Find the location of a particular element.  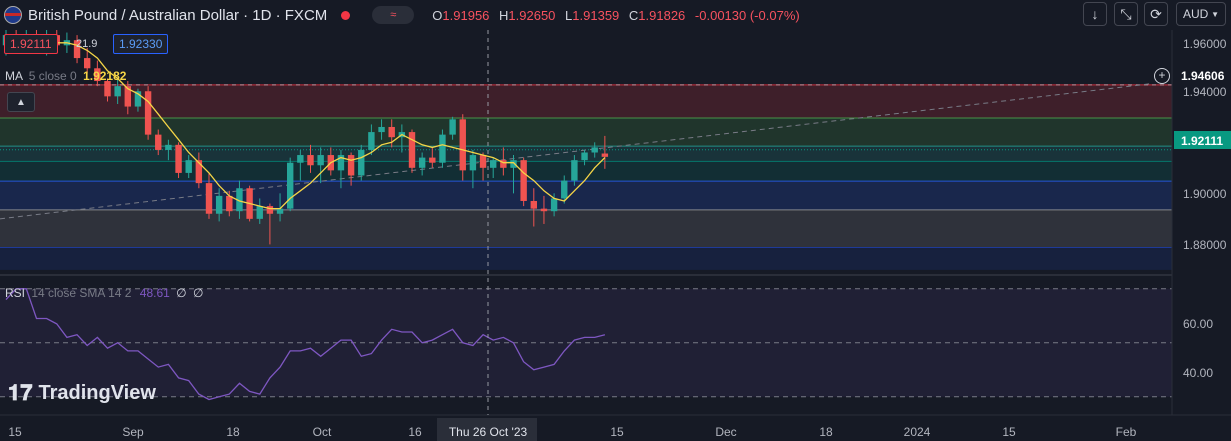

toggle-icon: ≈ is located at coordinates (393, 15).